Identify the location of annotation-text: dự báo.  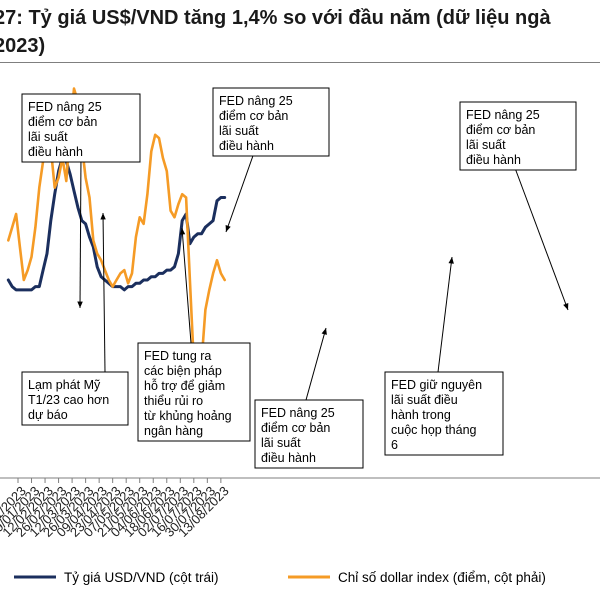
(48, 415).